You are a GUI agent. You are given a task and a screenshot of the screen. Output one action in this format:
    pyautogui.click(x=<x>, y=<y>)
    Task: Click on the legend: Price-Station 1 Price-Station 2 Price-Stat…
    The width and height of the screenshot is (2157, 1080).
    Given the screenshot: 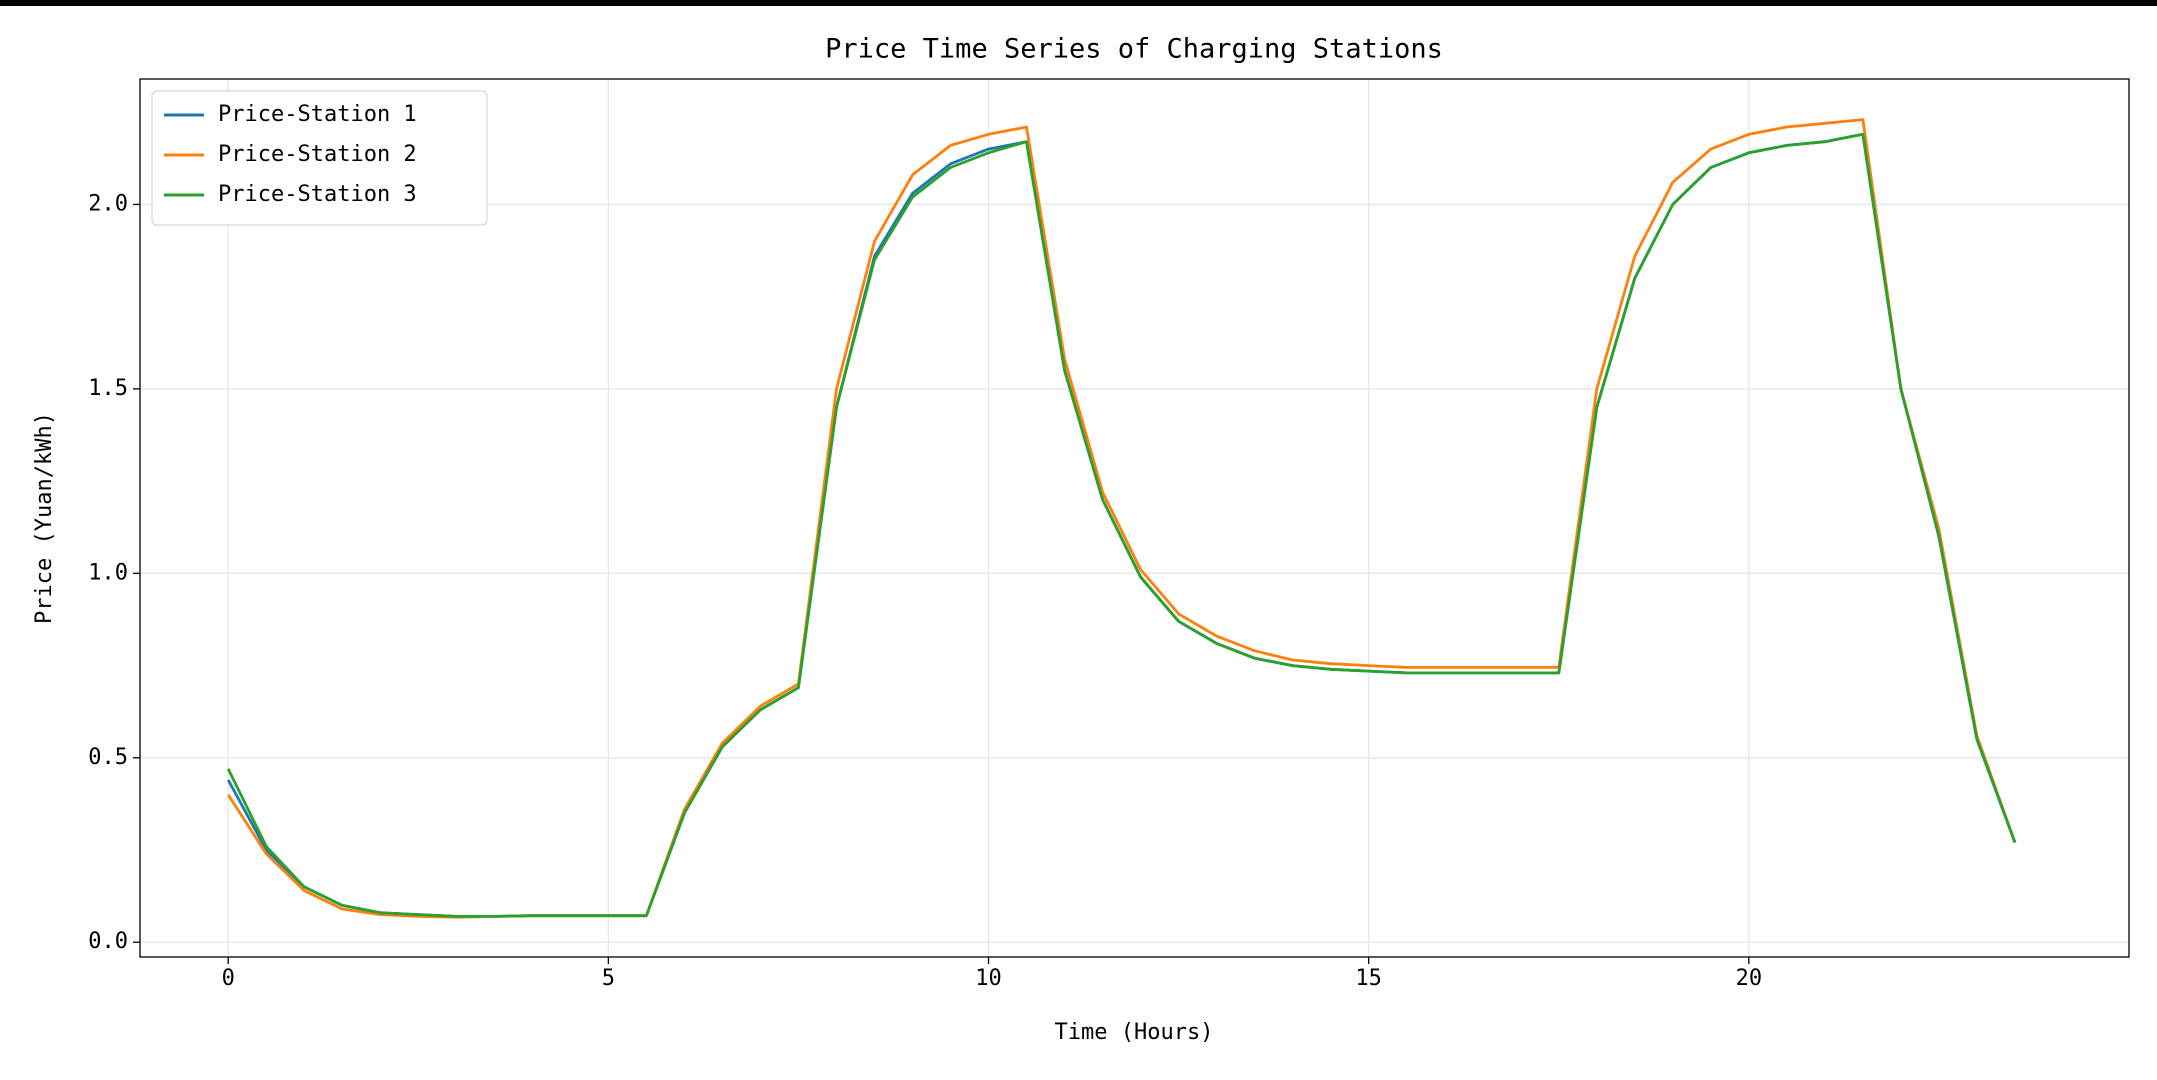 What is the action you would take?
    pyautogui.click(x=319, y=158)
    